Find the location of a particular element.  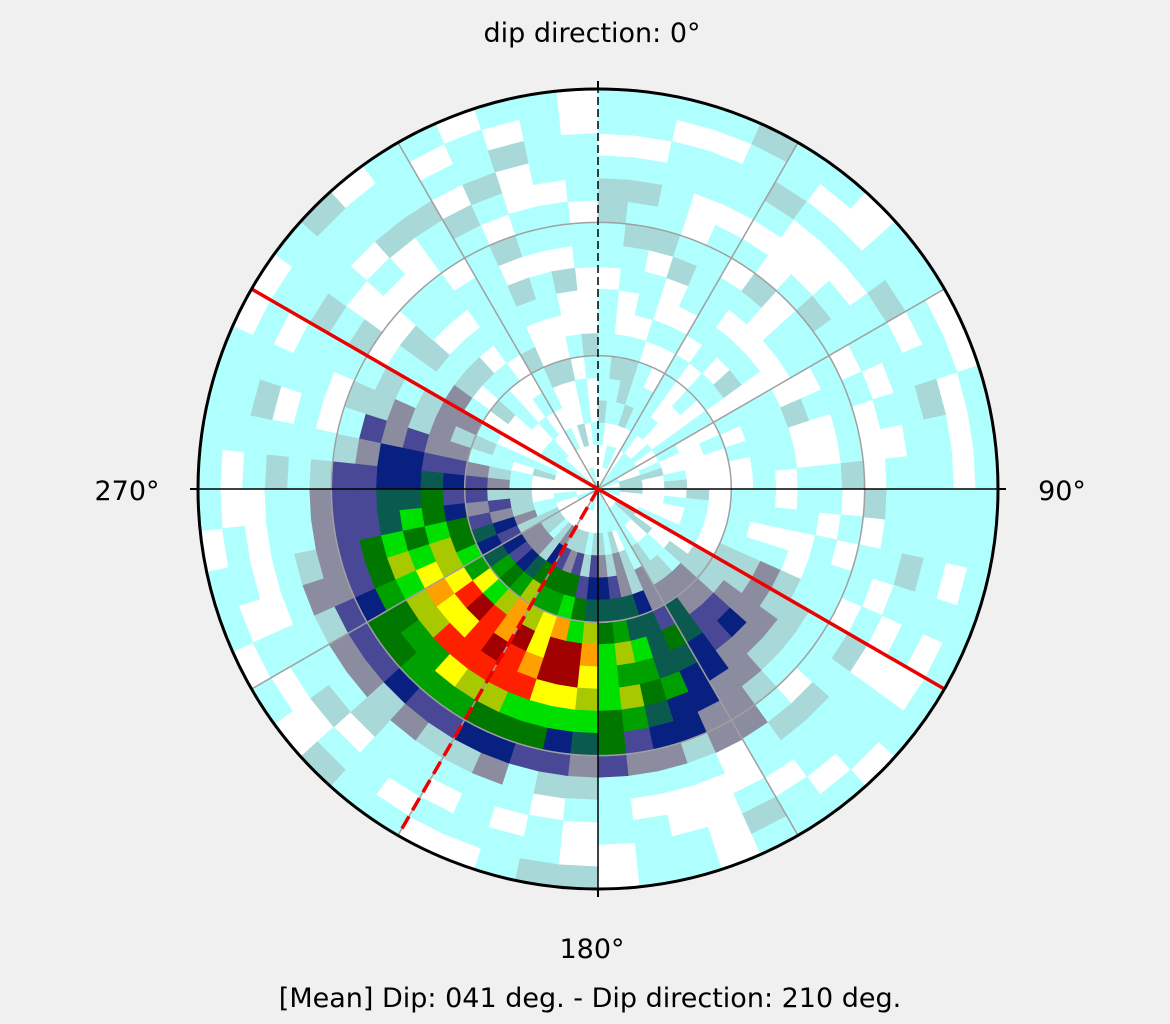

tick-label-270: 270° is located at coordinates (127, 491).